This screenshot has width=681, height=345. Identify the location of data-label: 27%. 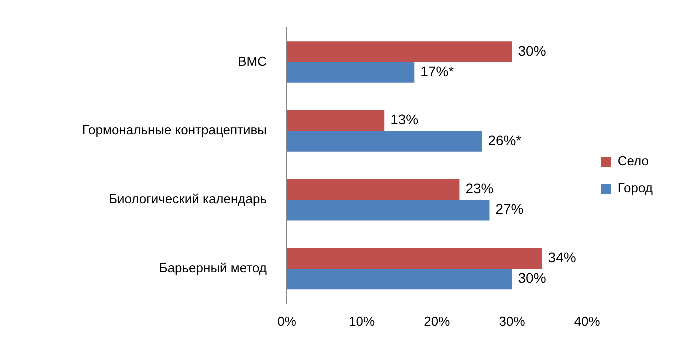
(510, 209).